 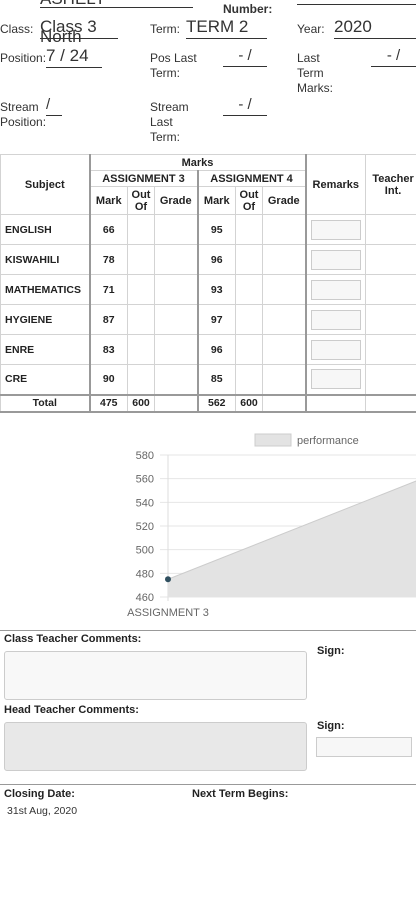 I want to click on table-row: ENRE 83 96, so click(x=208, y=349).